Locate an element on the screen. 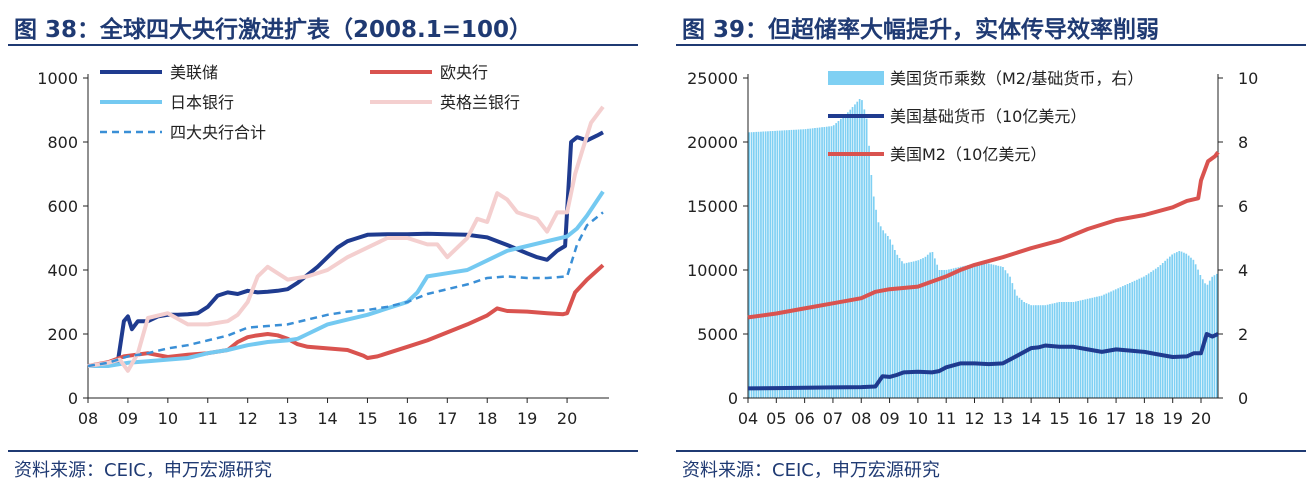 Image resolution: width=1316 pixels, height=494 pixels. legend-swatch is located at coordinates (856, 78).